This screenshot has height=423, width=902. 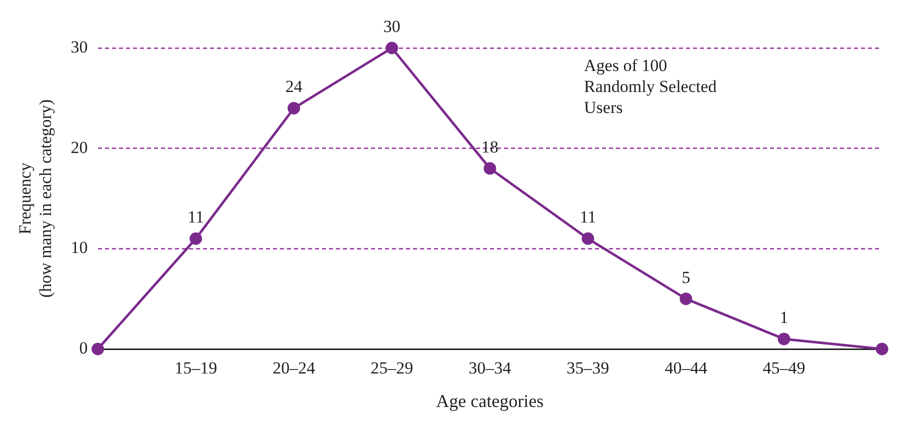 I want to click on data-label: 1, so click(x=784, y=317).